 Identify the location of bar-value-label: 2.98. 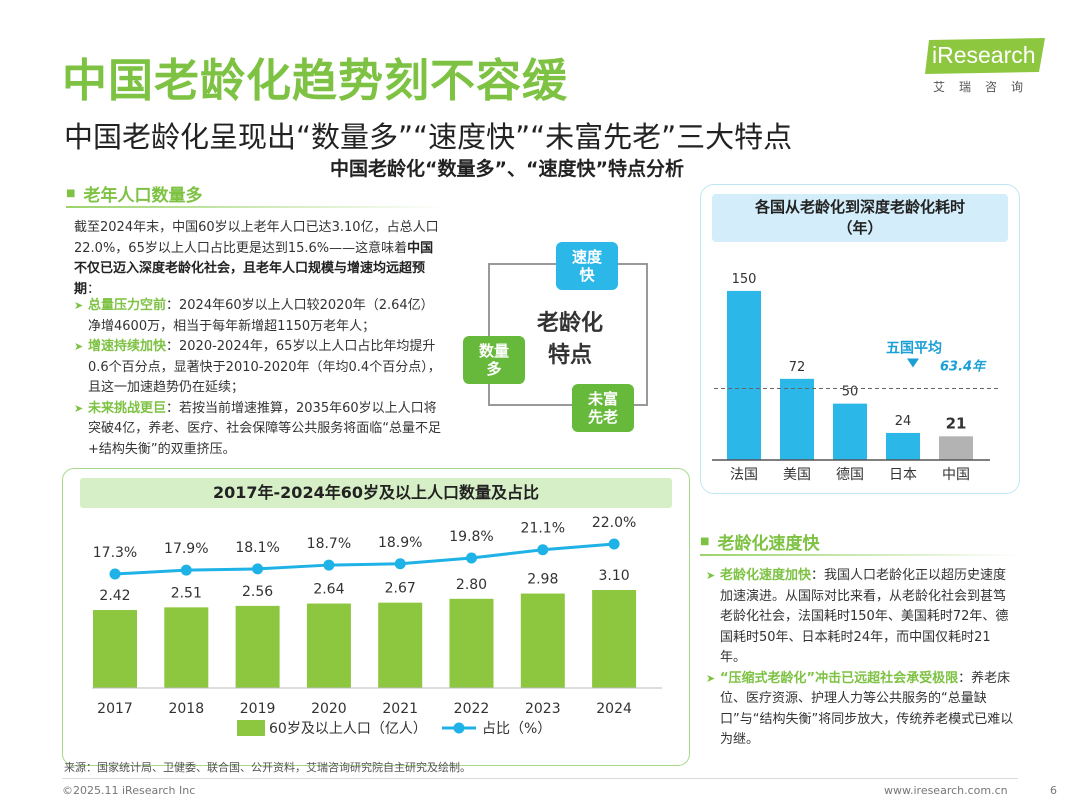
(542, 580).